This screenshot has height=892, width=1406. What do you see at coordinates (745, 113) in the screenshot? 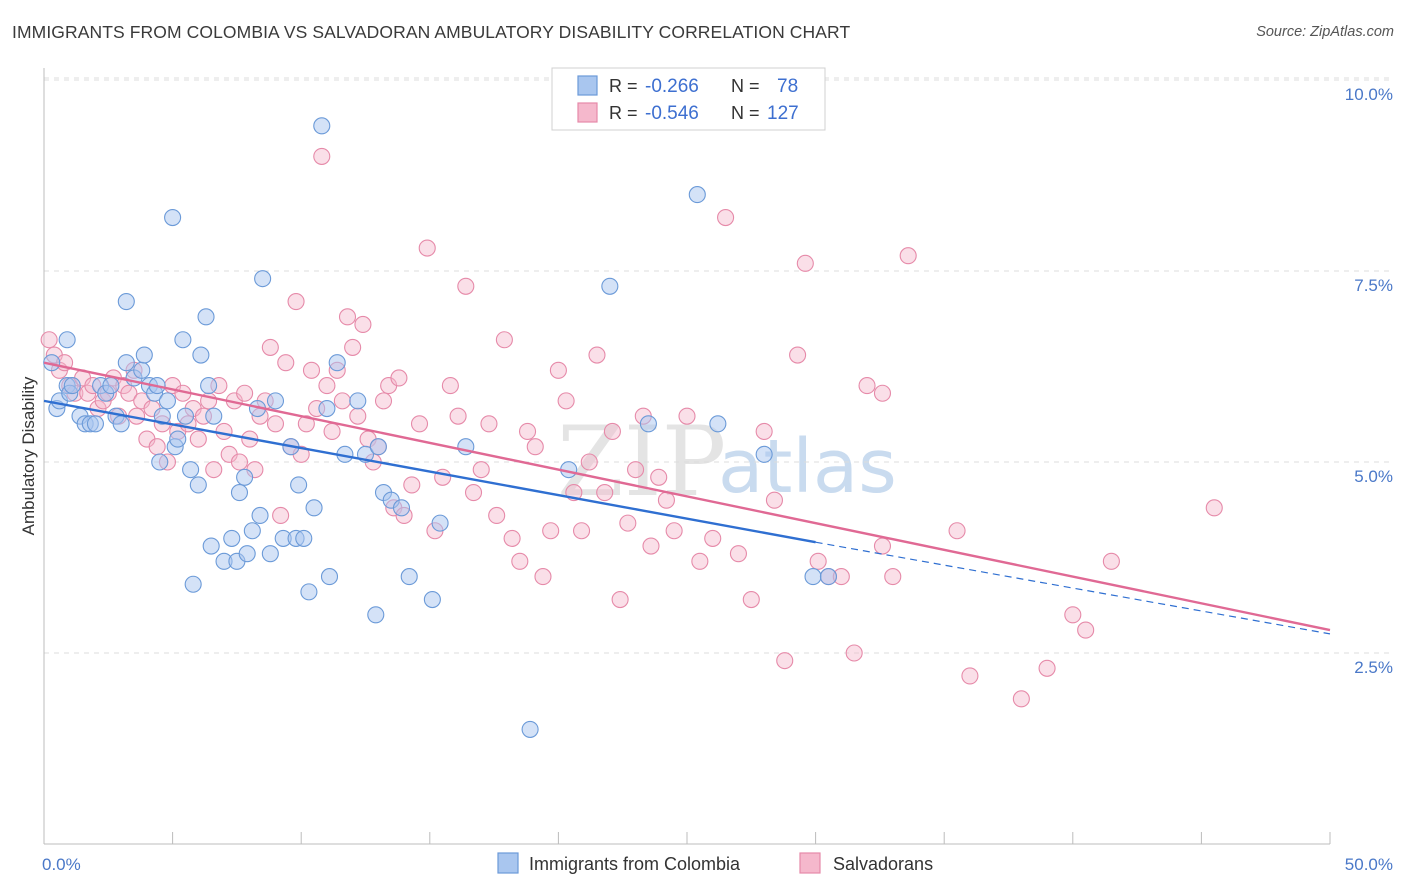
I see `stats-pink-n-label: N =` at bounding box center [745, 113].